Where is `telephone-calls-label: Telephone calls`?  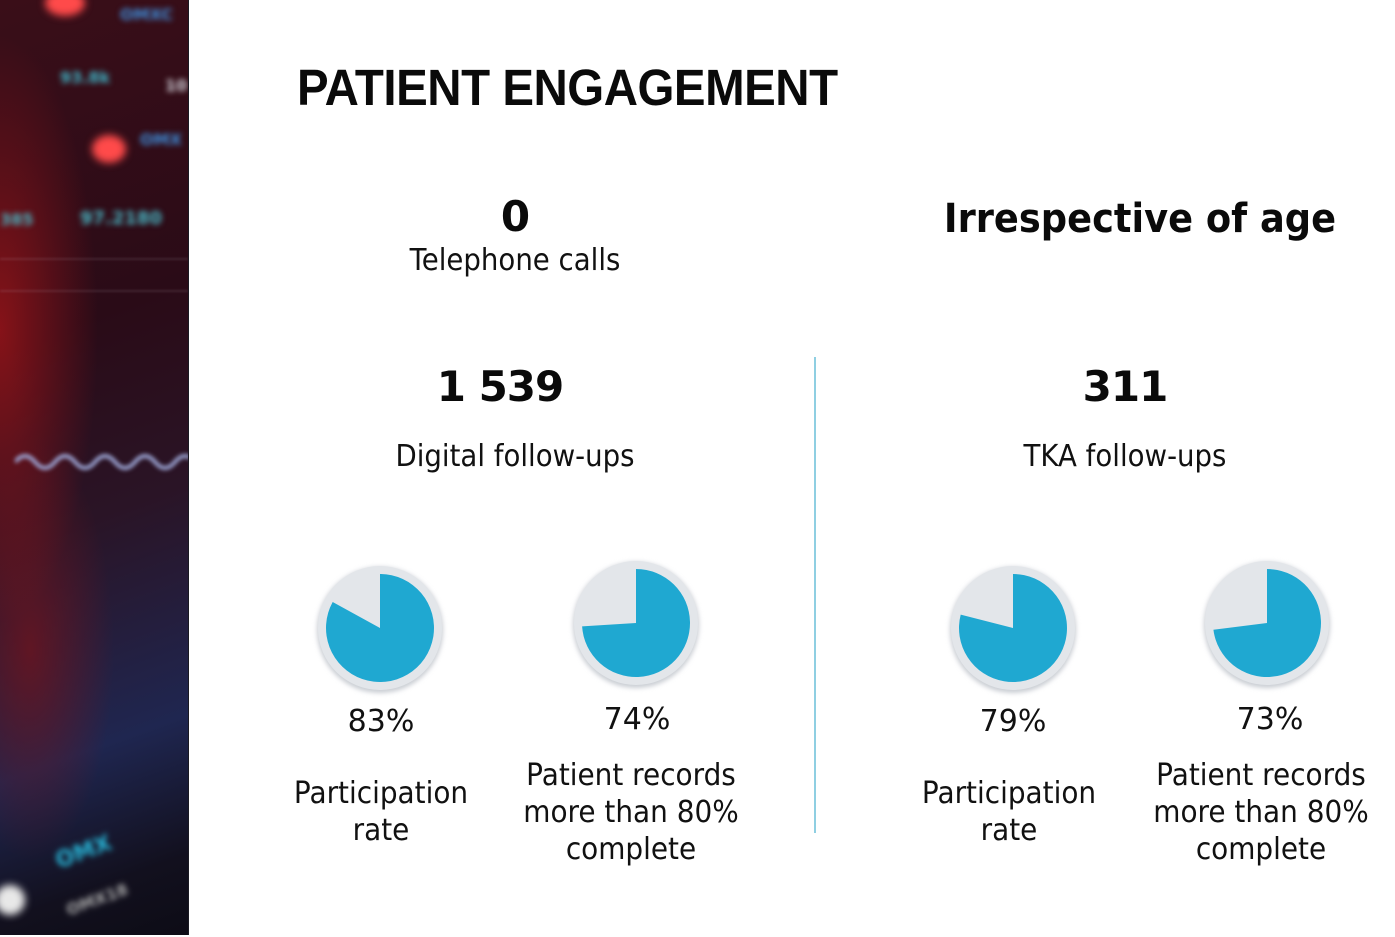
telephone-calls-label: Telephone calls is located at coordinates (515, 260).